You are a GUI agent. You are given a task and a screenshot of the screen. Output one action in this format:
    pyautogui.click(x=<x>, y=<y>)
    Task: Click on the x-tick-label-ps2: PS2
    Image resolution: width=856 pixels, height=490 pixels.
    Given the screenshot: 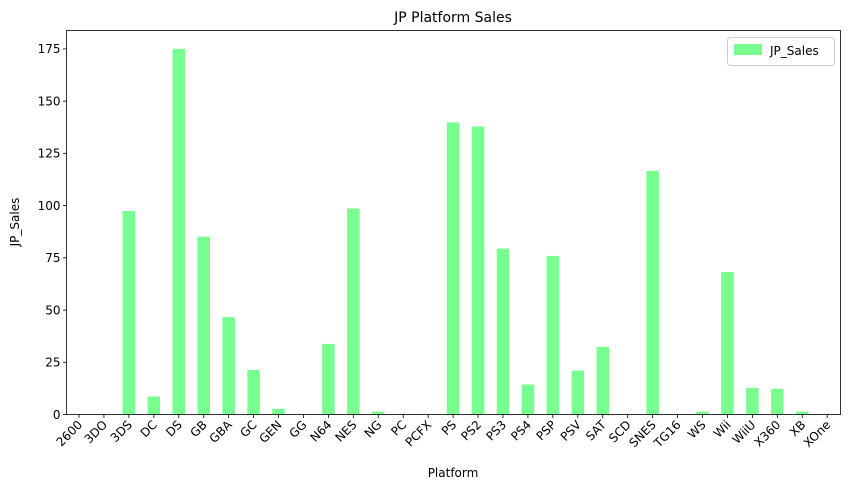 What is the action you would take?
    pyautogui.click(x=471, y=431)
    